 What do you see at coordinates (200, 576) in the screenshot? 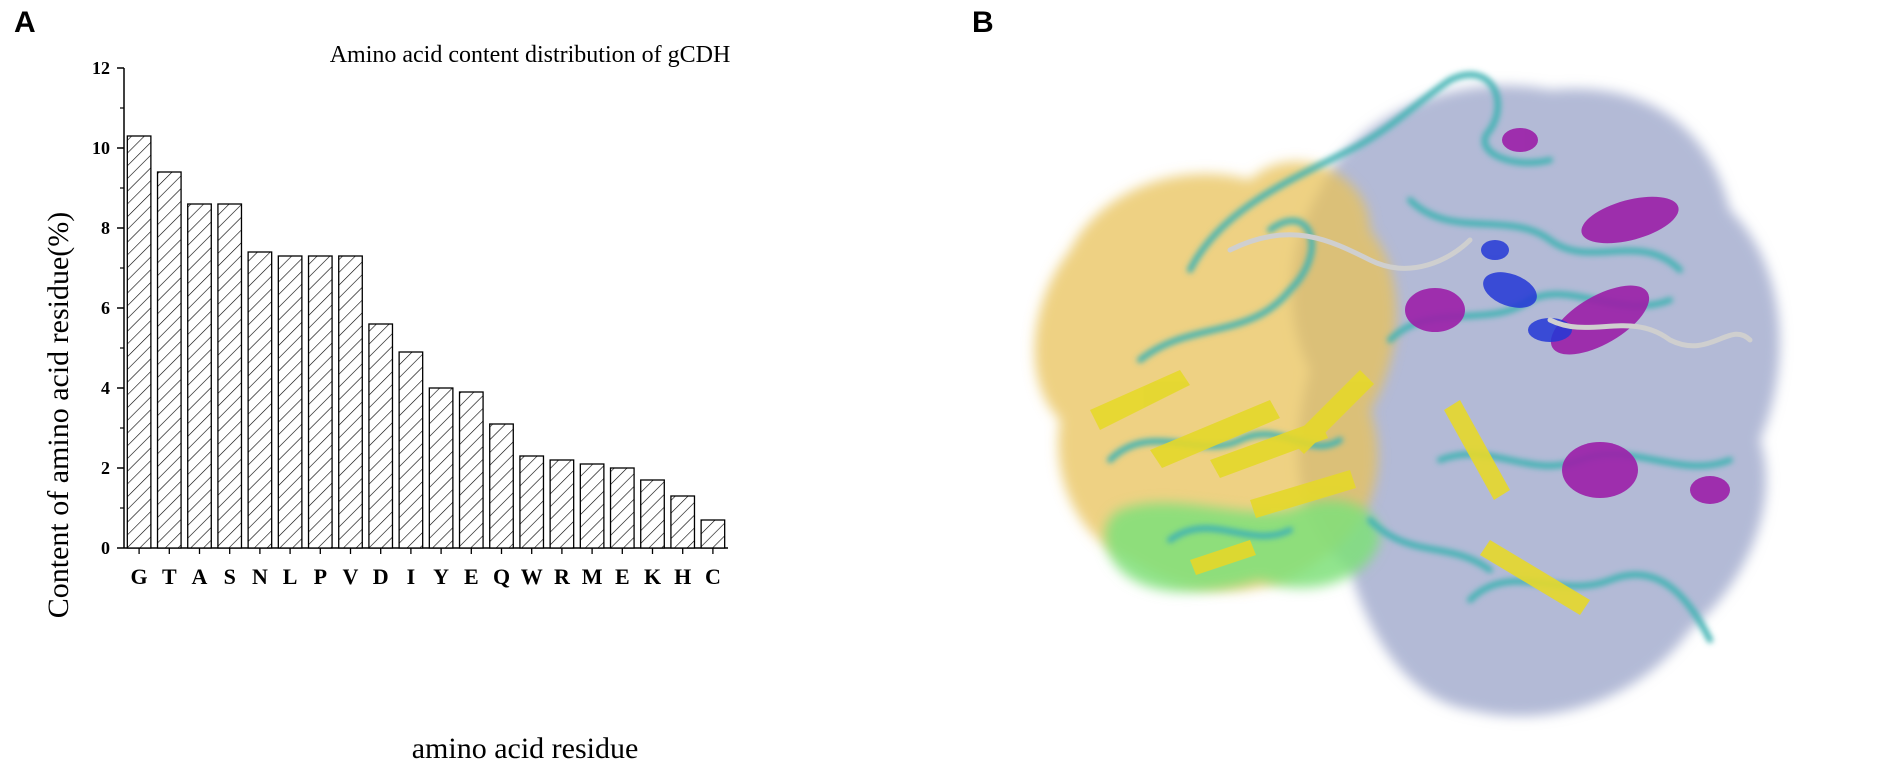
I see `x-tick-label: A` at bounding box center [200, 576].